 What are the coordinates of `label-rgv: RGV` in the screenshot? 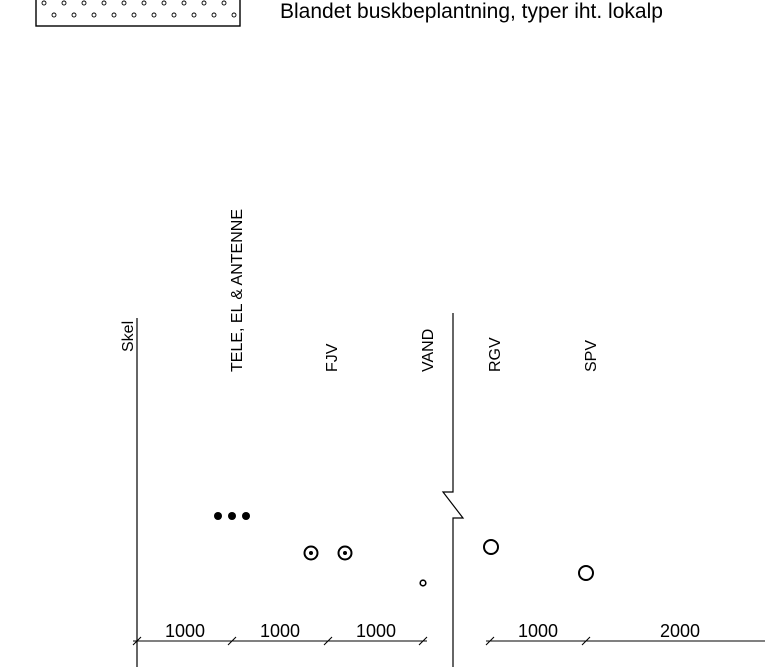 It's located at (495, 354).